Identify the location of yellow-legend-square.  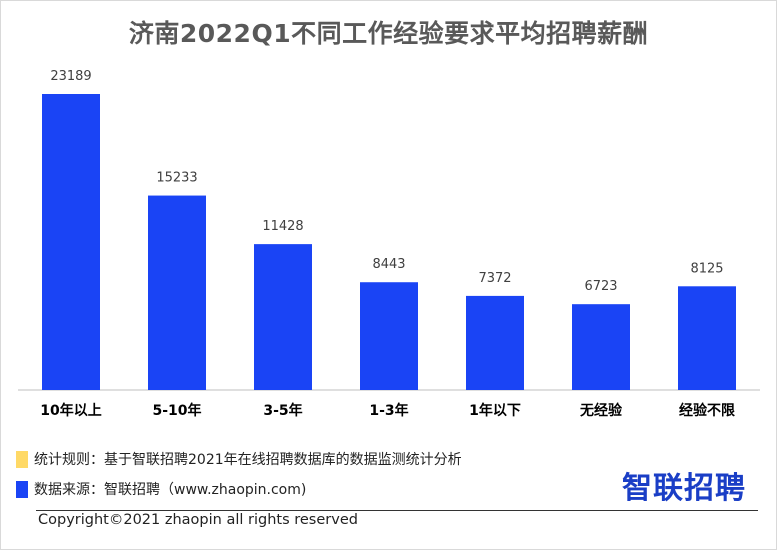
(22, 459).